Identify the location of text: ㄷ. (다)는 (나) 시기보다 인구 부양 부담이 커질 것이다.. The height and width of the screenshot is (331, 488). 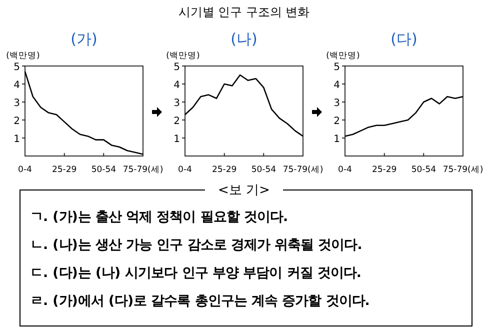
(196, 273).